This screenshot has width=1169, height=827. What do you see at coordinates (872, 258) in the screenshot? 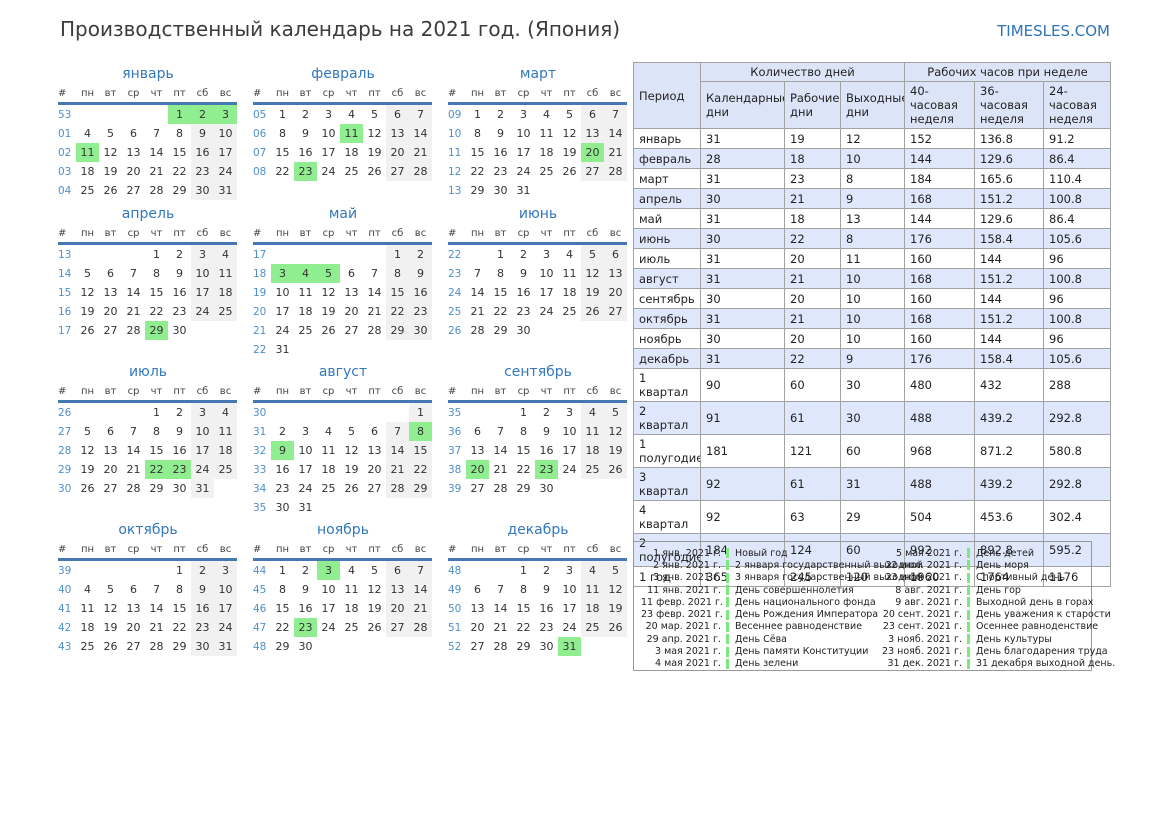
I see `value-cell: 11` at bounding box center [872, 258].